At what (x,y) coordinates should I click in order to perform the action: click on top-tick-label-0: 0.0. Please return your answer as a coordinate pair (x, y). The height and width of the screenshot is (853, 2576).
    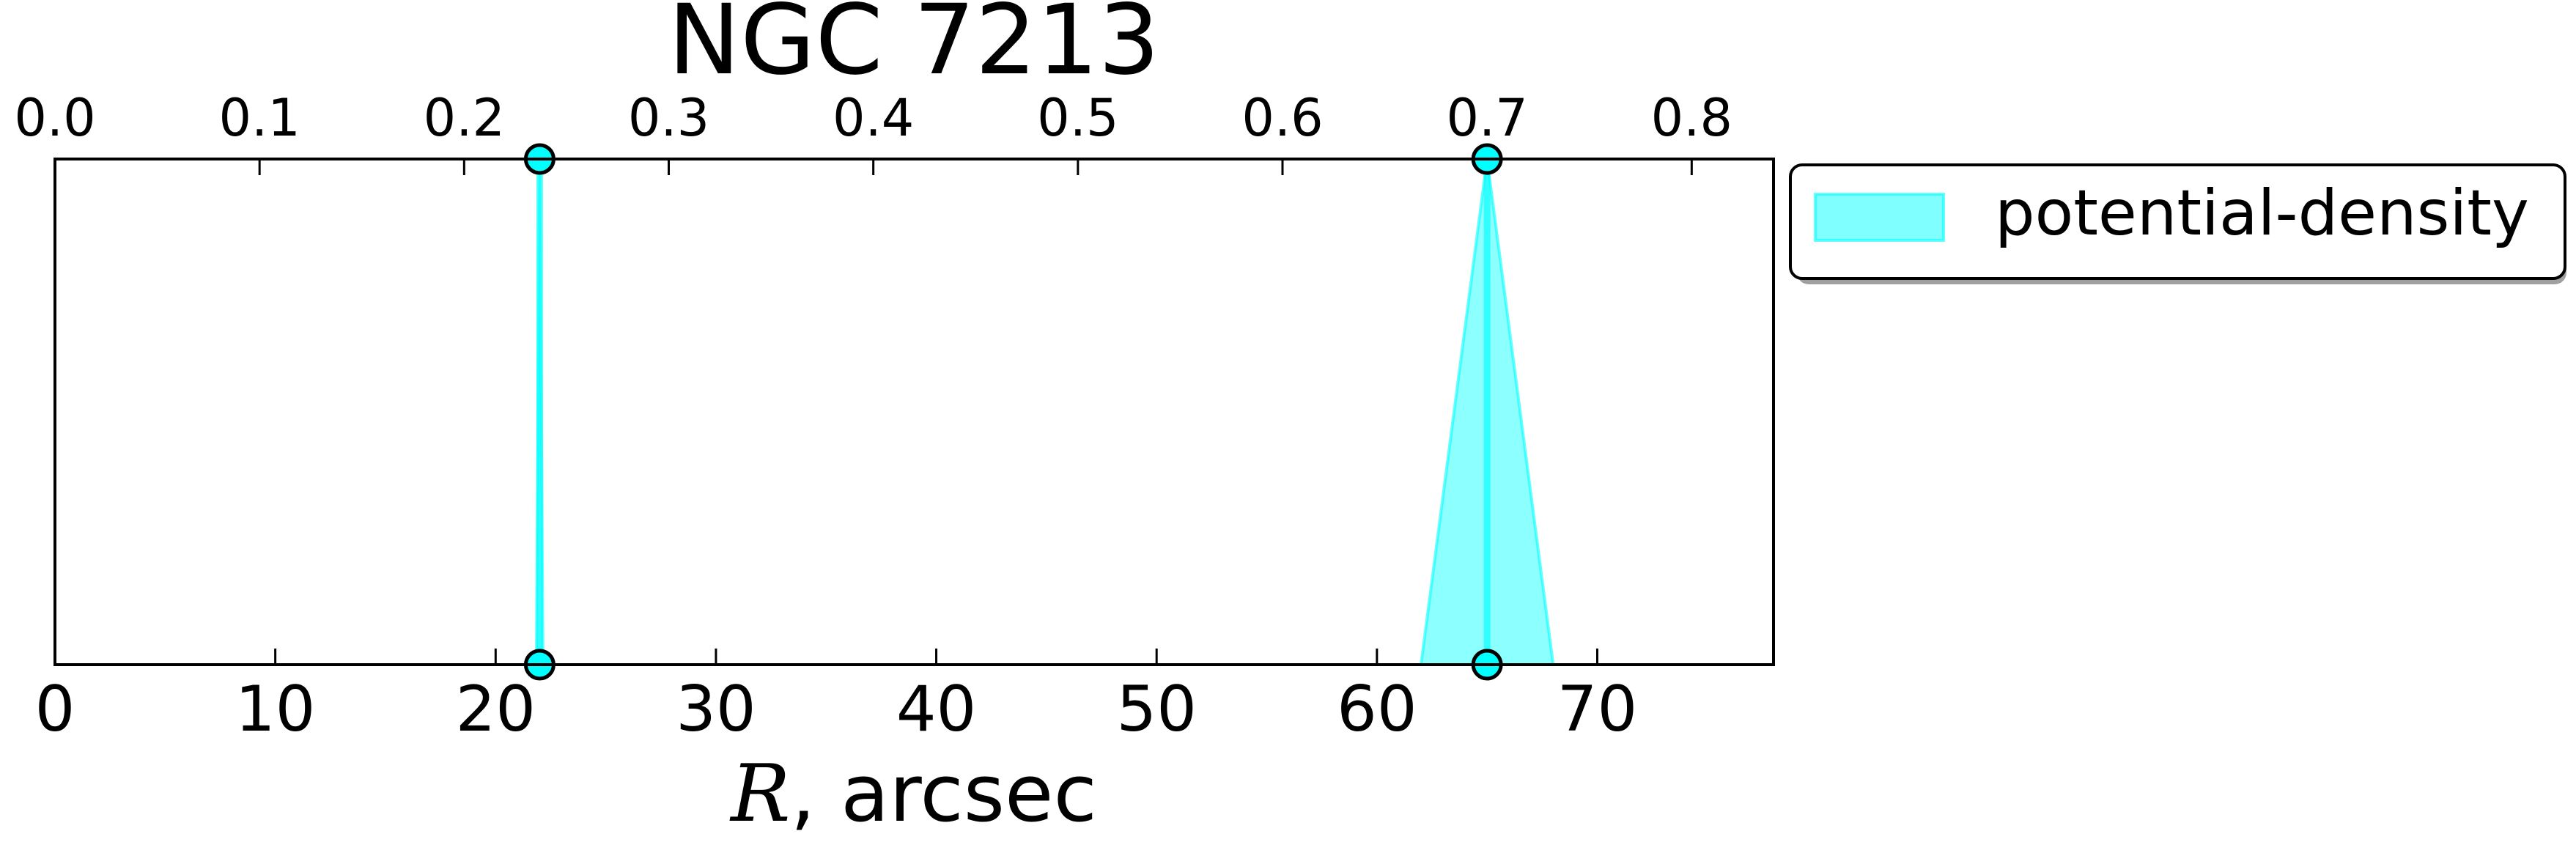
    Looking at the image, I should click on (54, 118).